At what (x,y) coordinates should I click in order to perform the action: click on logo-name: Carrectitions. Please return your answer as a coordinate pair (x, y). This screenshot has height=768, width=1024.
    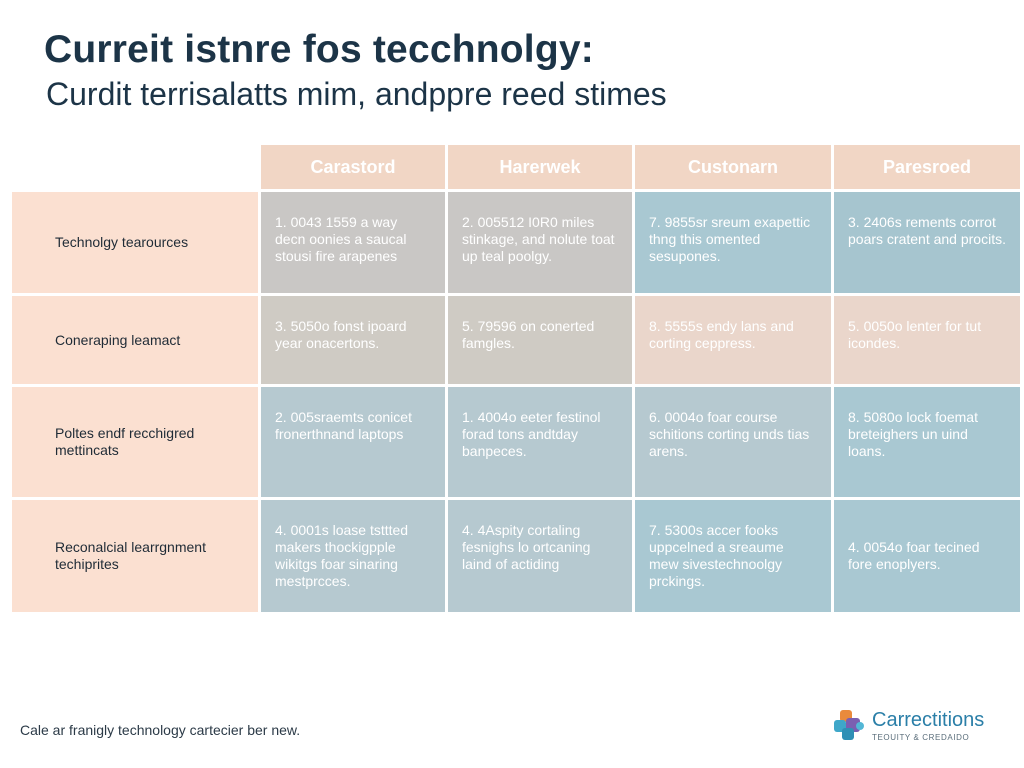
    Looking at the image, I should click on (928, 719).